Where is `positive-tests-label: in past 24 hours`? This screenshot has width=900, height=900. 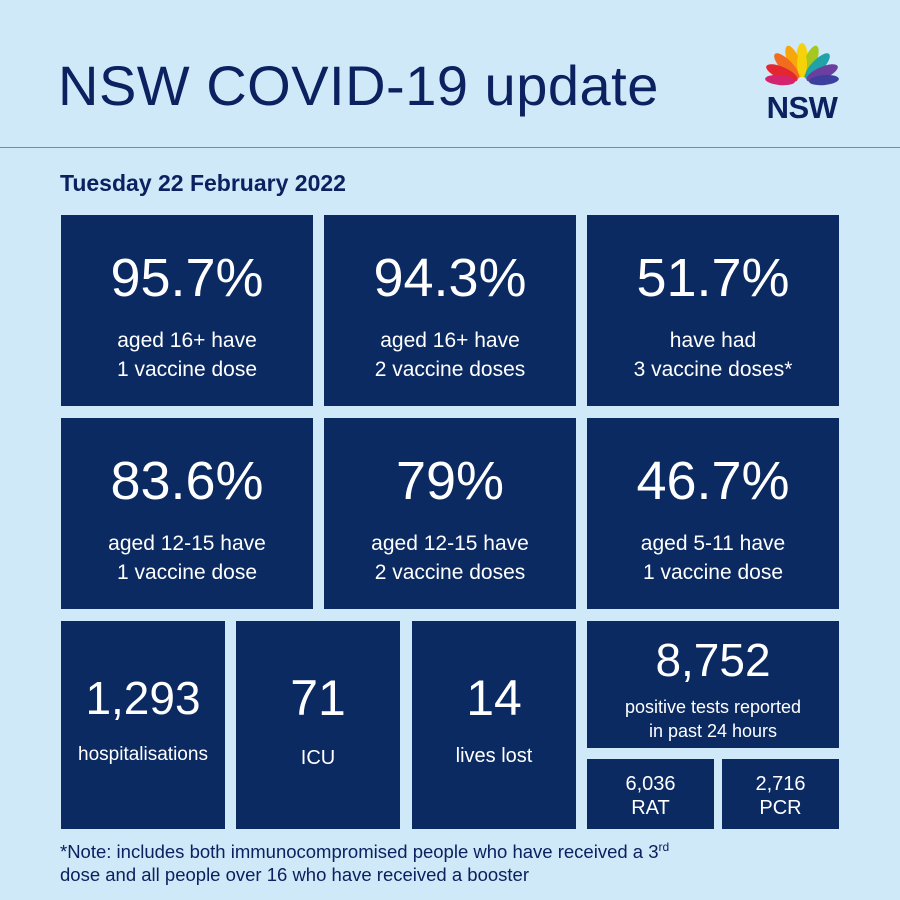 positive-tests-label: in past 24 hours is located at coordinates (713, 731).